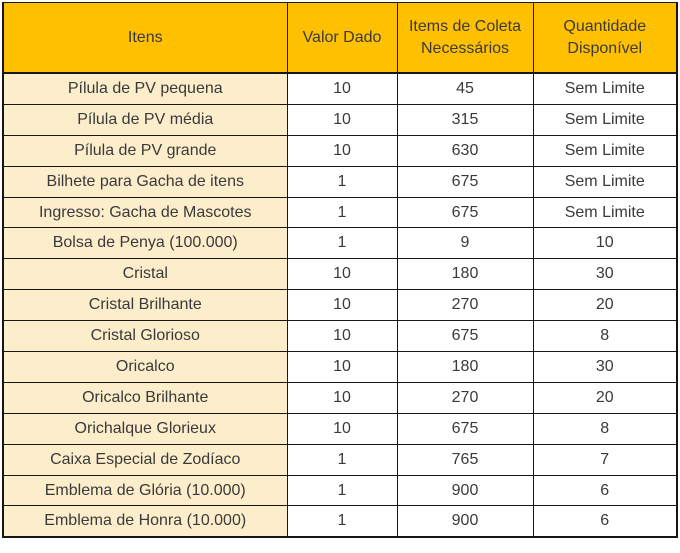  I want to click on cell-item: Ingresso: Gacha de Mascotes, so click(145, 212).